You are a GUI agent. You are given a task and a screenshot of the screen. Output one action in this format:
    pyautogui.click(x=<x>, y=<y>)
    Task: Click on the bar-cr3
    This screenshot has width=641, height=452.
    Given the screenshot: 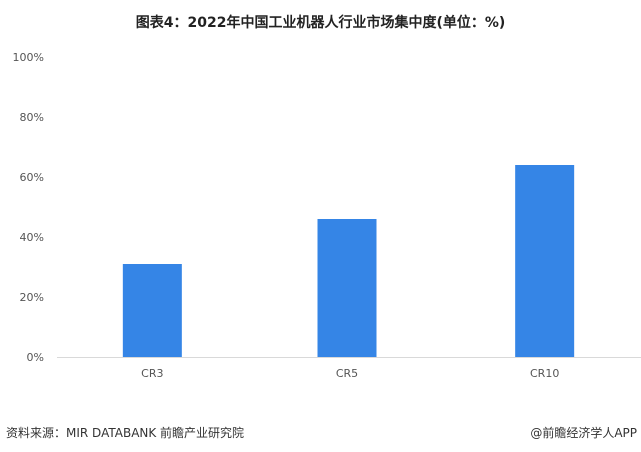 What is the action you would take?
    pyautogui.click(x=152, y=310)
    